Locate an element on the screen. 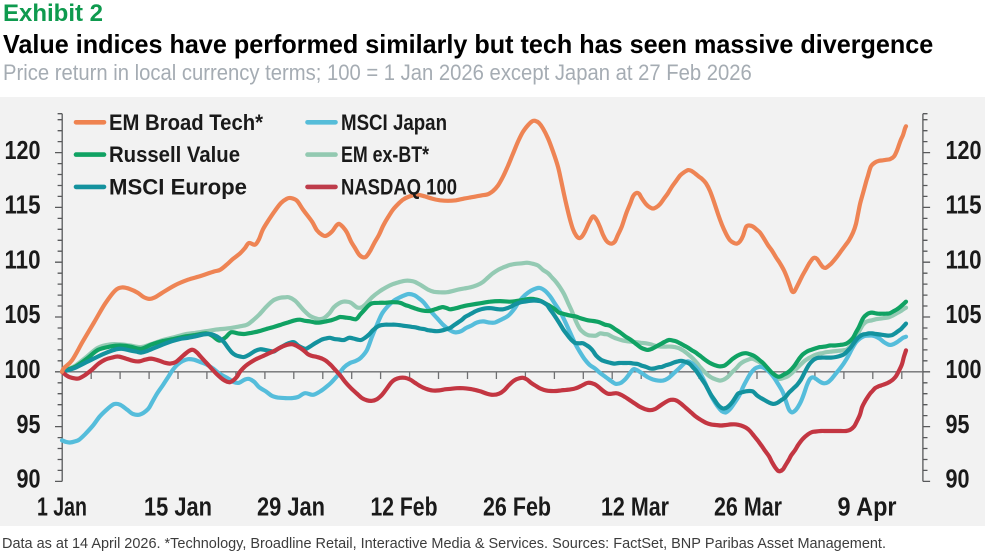  svg-text: 1 Jan is located at coordinates (62, 508).